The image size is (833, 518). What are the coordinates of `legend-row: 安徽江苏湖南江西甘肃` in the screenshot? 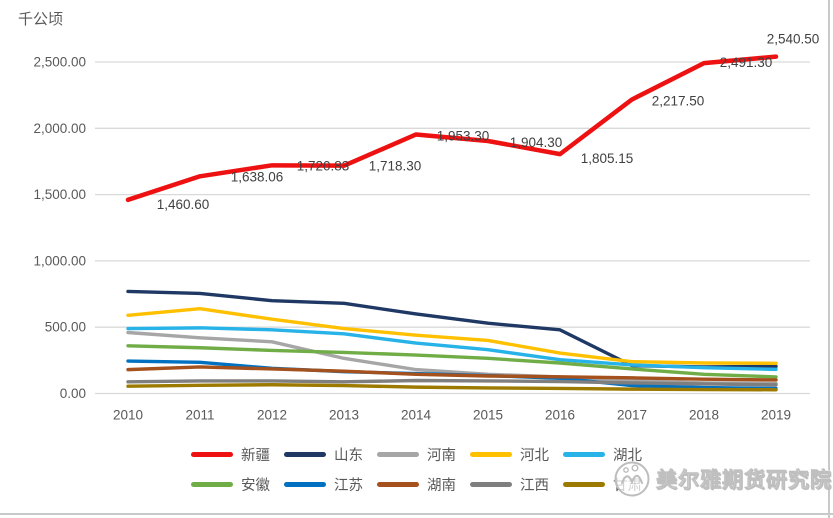 It's located at (416, 484).